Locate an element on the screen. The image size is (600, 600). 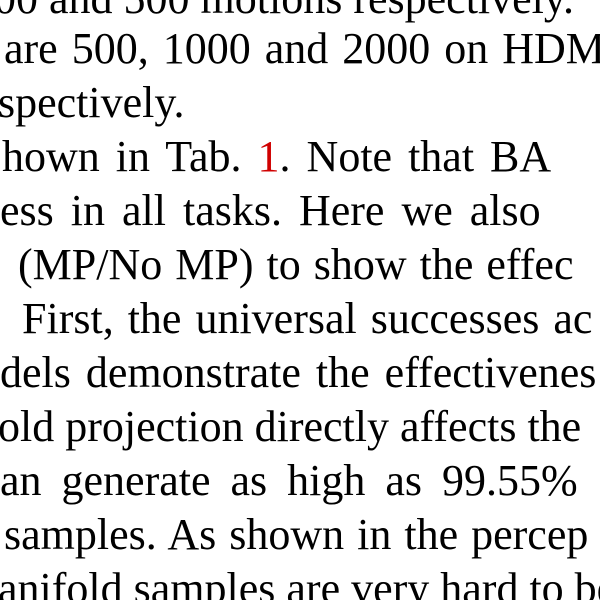
text-line: an generate as high as 99.55% is located at coordinates (289, 480).